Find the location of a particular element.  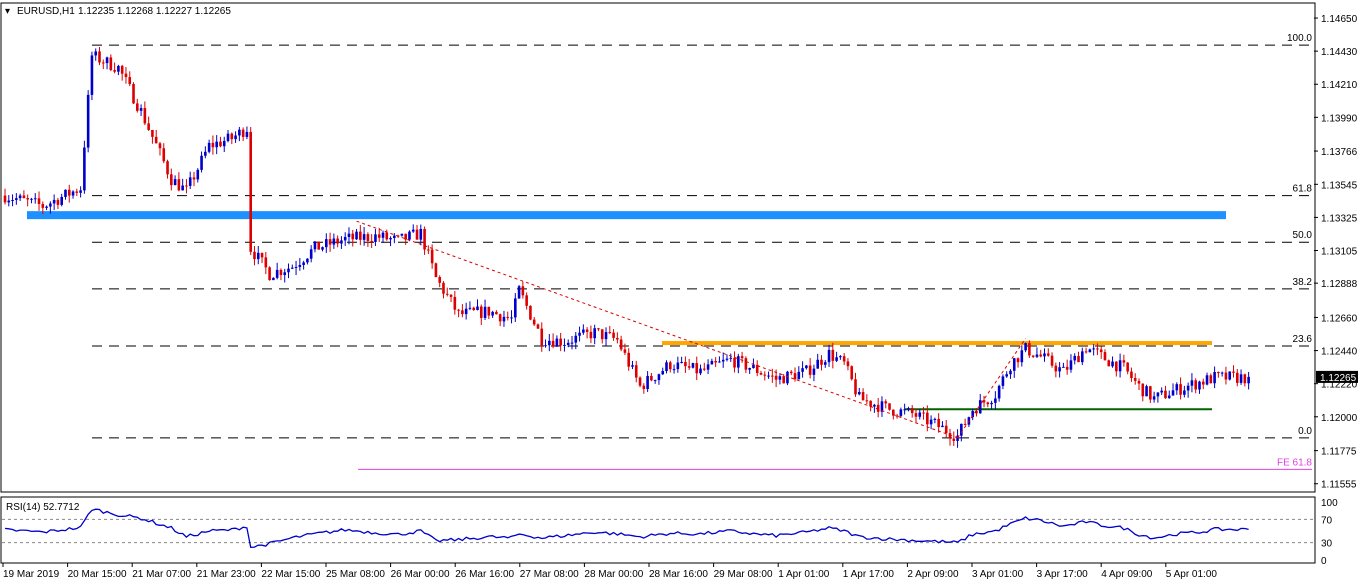

rsi-indicator: 100 70 30 0 is located at coordinates (670, 532).